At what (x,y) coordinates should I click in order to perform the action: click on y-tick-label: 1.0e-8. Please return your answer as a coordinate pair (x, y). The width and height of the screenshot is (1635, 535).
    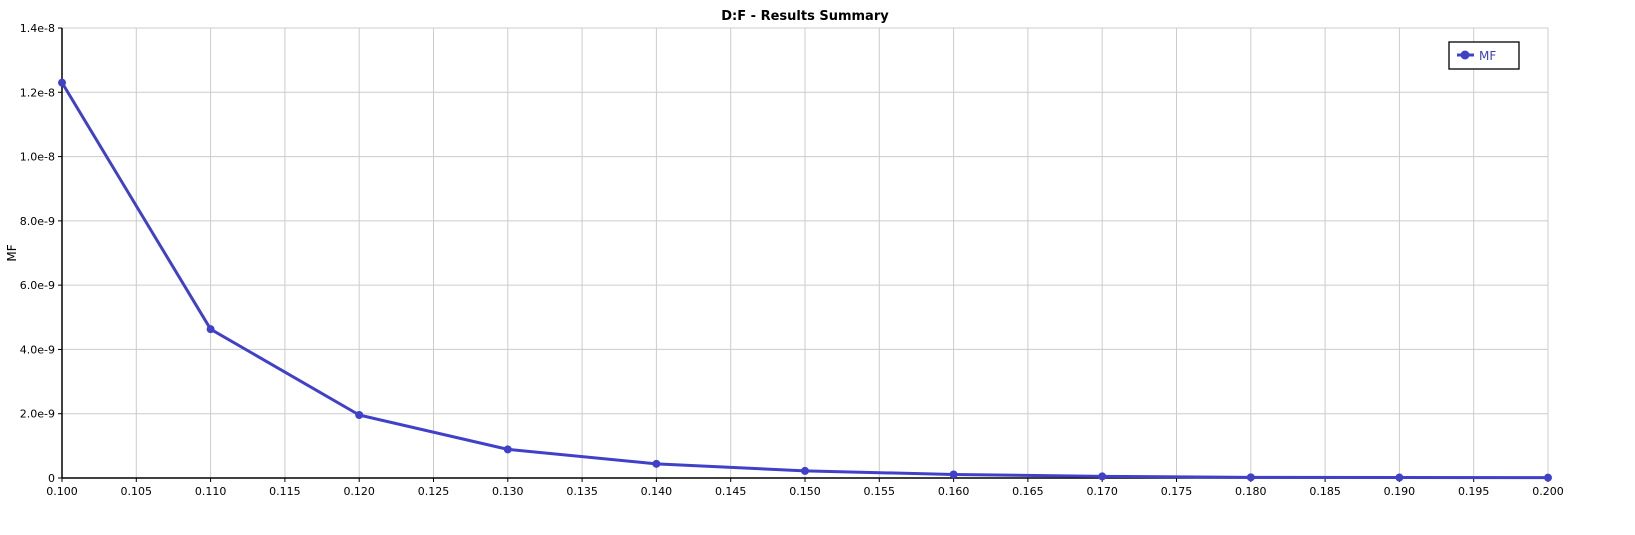
    Looking at the image, I should click on (37, 157).